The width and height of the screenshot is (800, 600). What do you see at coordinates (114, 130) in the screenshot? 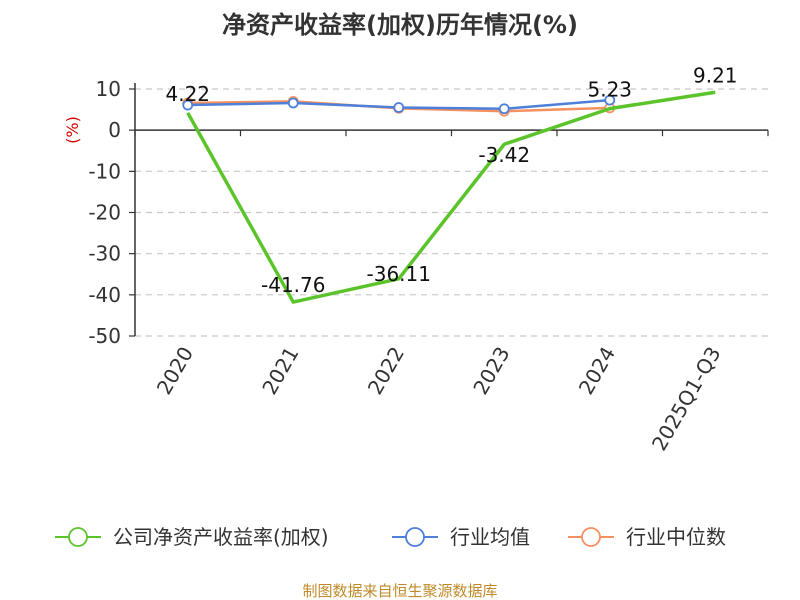
I see `y-tick-label: 0` at bounding box center [114, 130].